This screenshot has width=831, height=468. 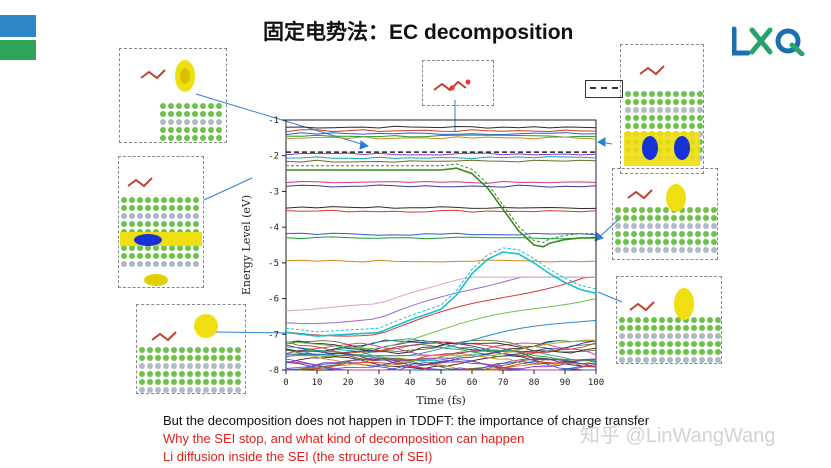 What do you see at coordinates (410, 383) in the screenshot?
I see `x-tick-label: 40` at bounding box center [410, 383].